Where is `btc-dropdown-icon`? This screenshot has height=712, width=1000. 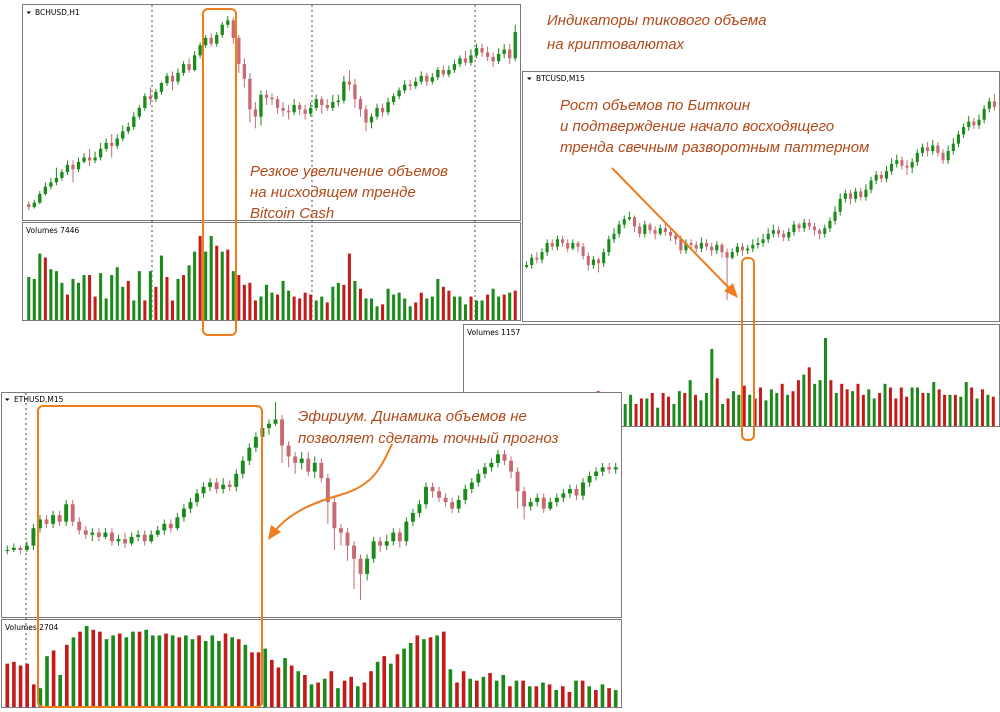 btc-dropdown-icon is located at coordinates (529, 79).